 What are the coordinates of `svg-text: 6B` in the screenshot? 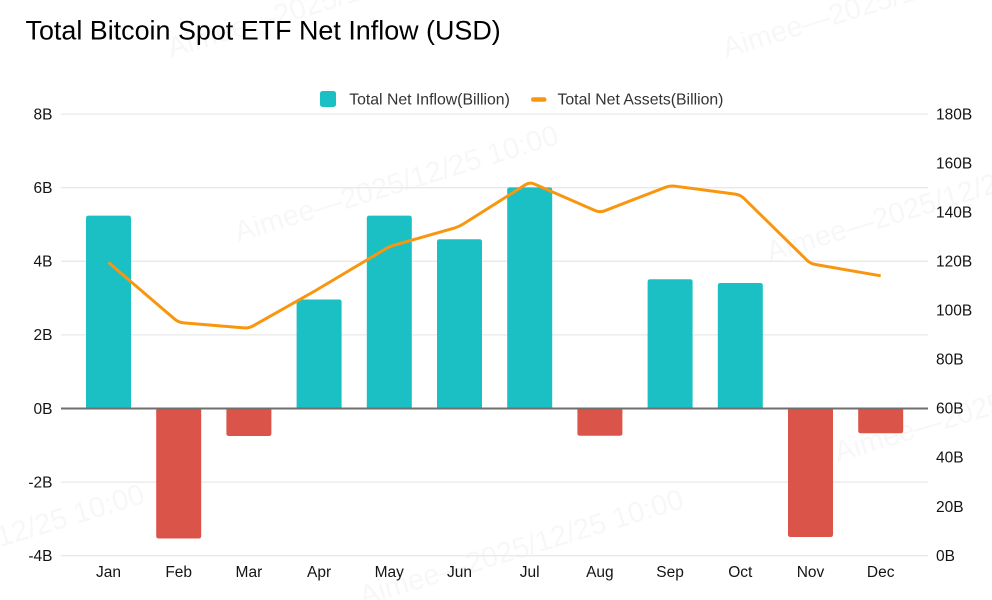 It's located at (43, 188).